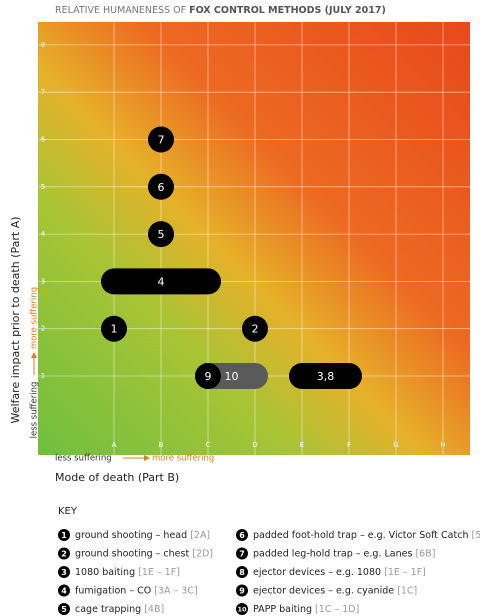  I want to click on key-entry: ground shooting – head [2A], so click(142, 535).